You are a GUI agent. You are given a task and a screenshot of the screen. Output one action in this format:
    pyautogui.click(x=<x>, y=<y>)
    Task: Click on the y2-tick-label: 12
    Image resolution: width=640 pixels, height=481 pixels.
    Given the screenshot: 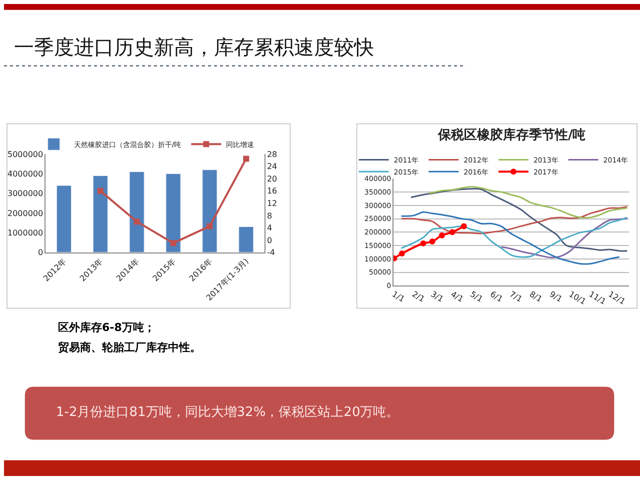 What is the action you would take?
    pyautogui.click(x=272, y=203)
    